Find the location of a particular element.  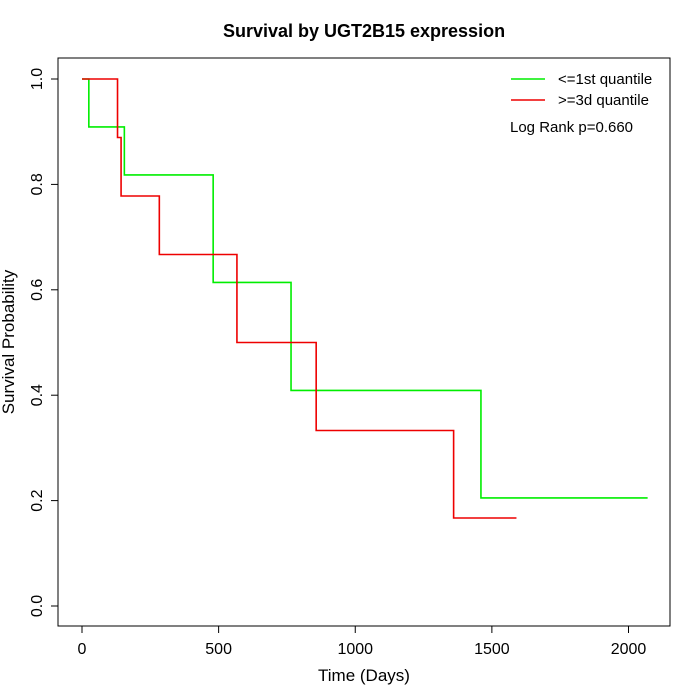

x-tick-label: 1500 is located at coordinates (492, 649).